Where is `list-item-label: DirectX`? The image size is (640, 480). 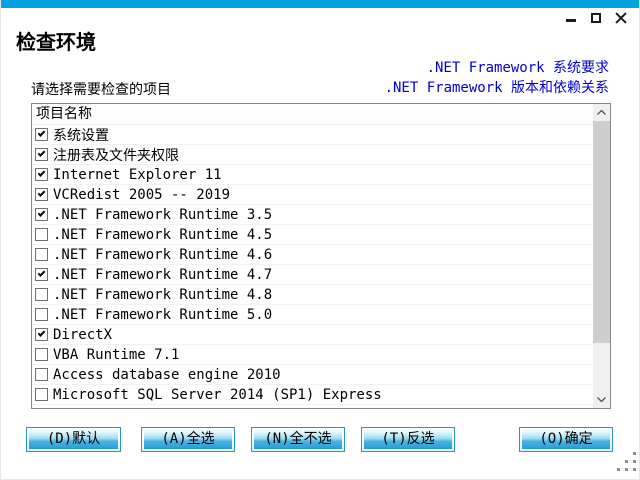 list-item-label: DirectX is located at coordinates (83, 334).